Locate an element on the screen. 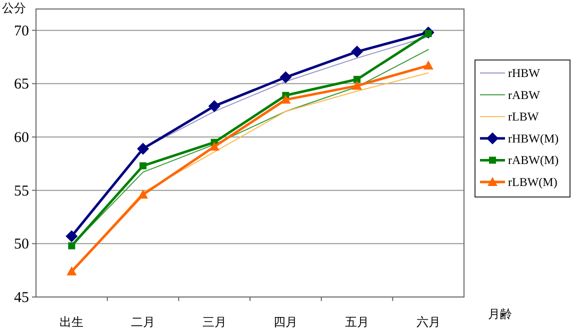  legend-label: rLBW is located at coordinates (524, 117).